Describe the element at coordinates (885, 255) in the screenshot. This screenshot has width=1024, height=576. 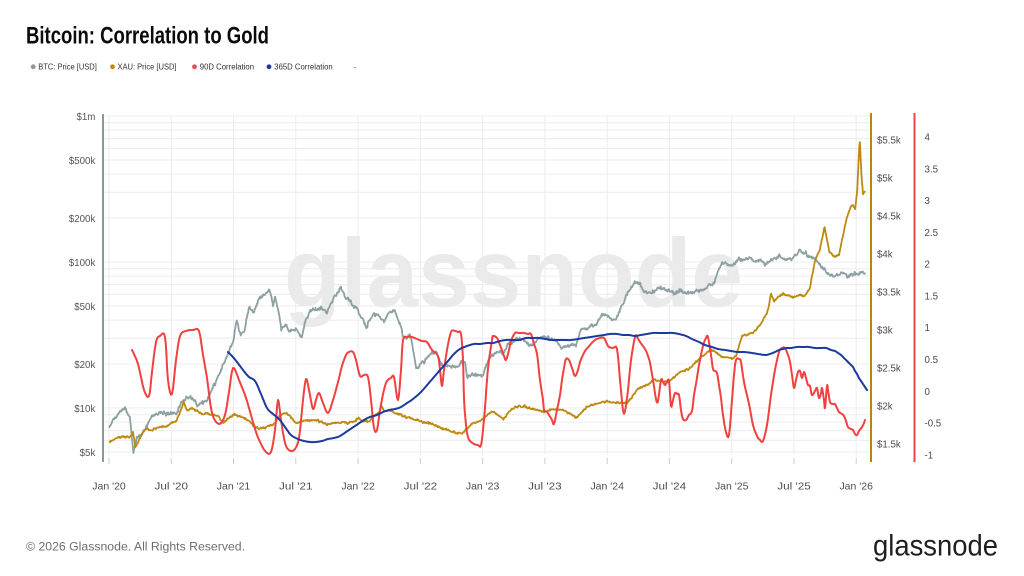
I see `svg-text: $4k` at that location.